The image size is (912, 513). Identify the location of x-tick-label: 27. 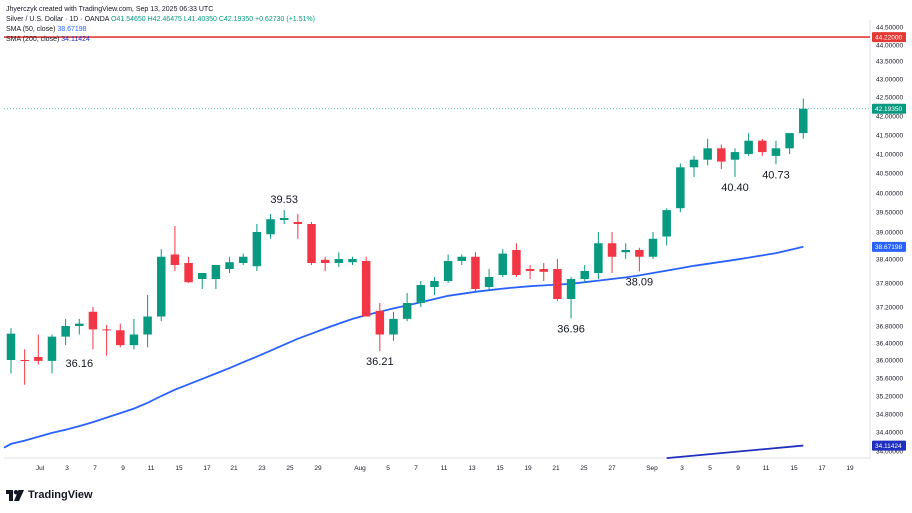
(612, 468).